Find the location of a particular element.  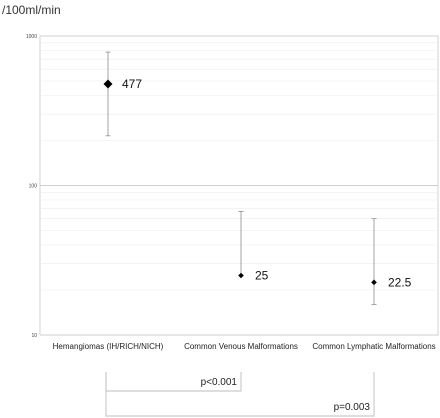

data-label: 477 is located at coordinates (132, 84).